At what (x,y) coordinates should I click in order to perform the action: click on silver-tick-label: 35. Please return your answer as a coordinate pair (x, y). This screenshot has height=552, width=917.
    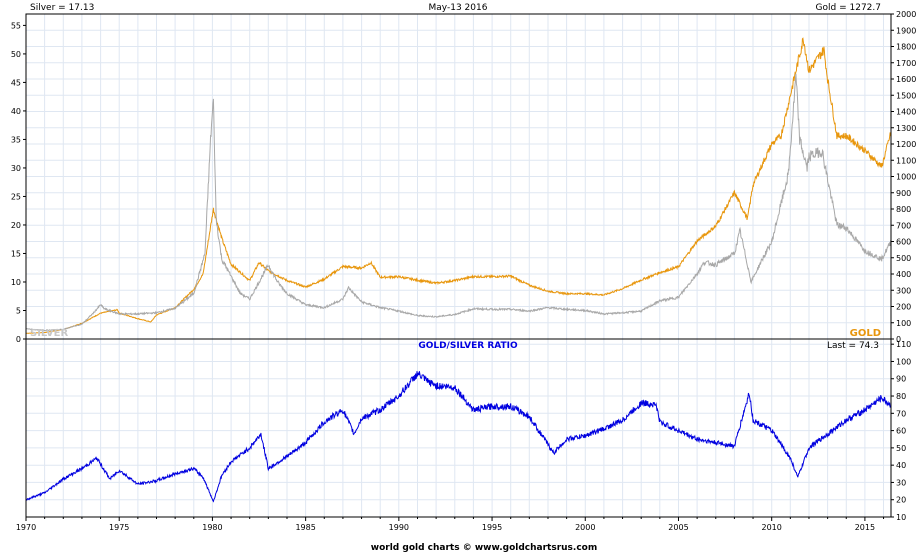
    Looking at the image, I should click on (16, 139).